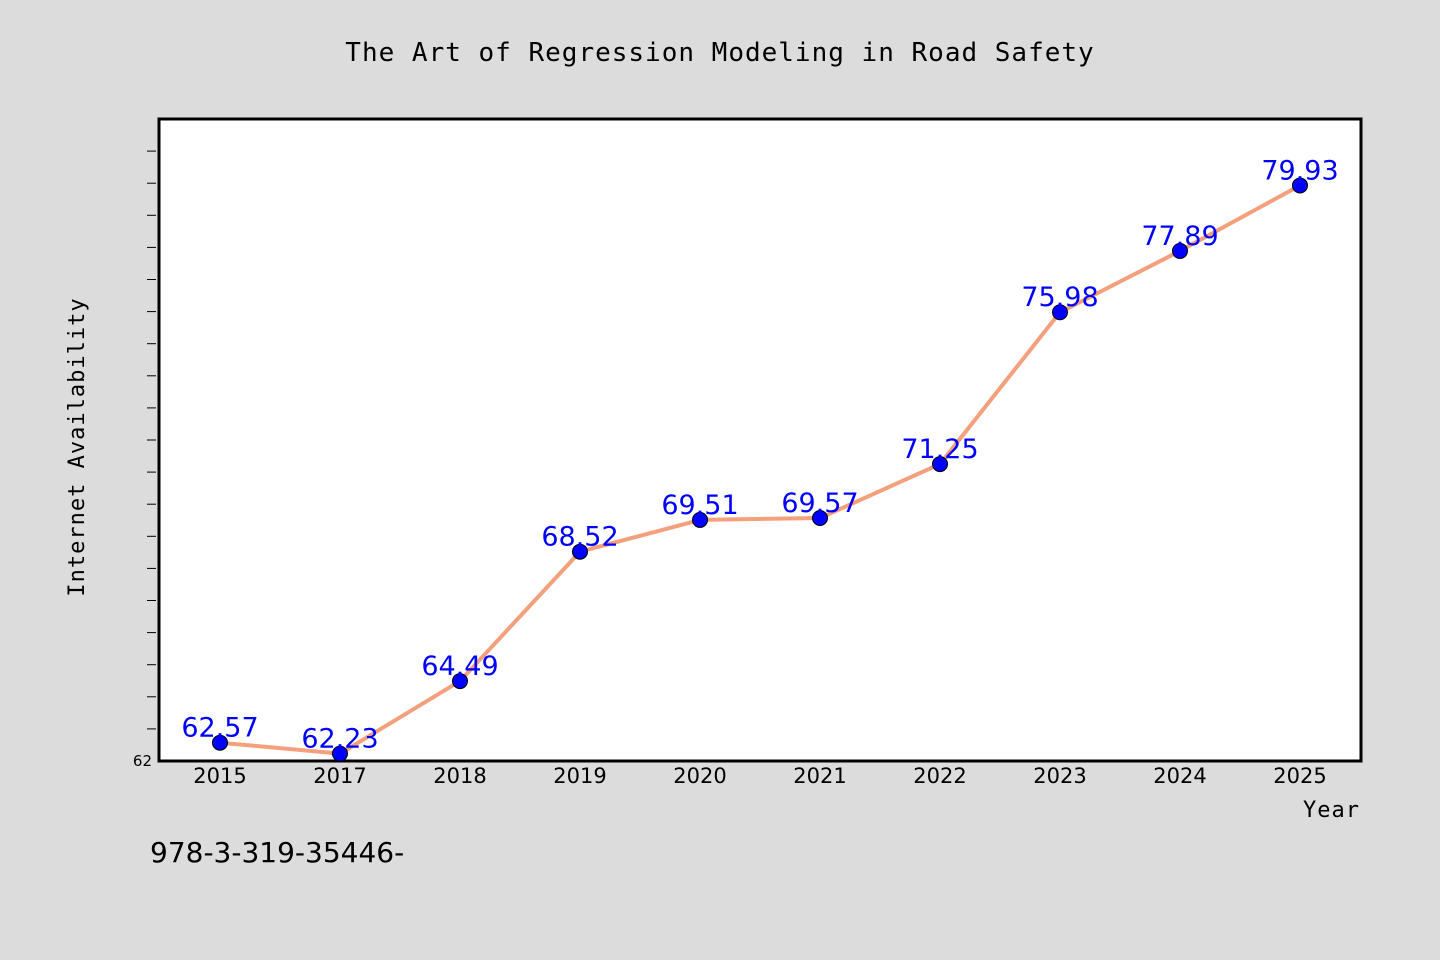 The height and width of the screenshot is (960, 1440). I want to click on x-tick-label: 2017, so click(339, 776).